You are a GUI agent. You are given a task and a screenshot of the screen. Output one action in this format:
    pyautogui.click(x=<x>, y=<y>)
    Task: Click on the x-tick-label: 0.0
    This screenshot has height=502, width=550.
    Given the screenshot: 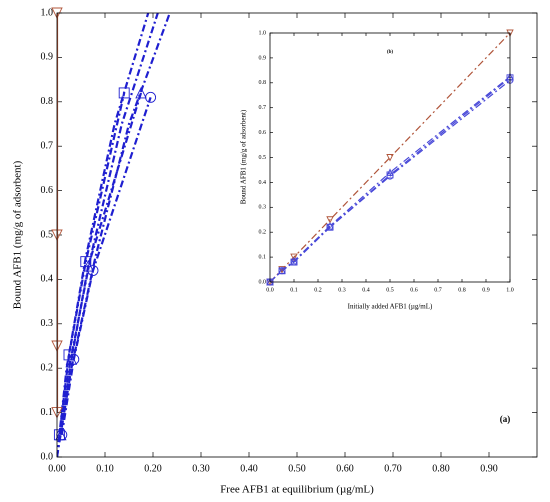 What is the action you would take?
    pyautogui.click(x=270, y=290)
    